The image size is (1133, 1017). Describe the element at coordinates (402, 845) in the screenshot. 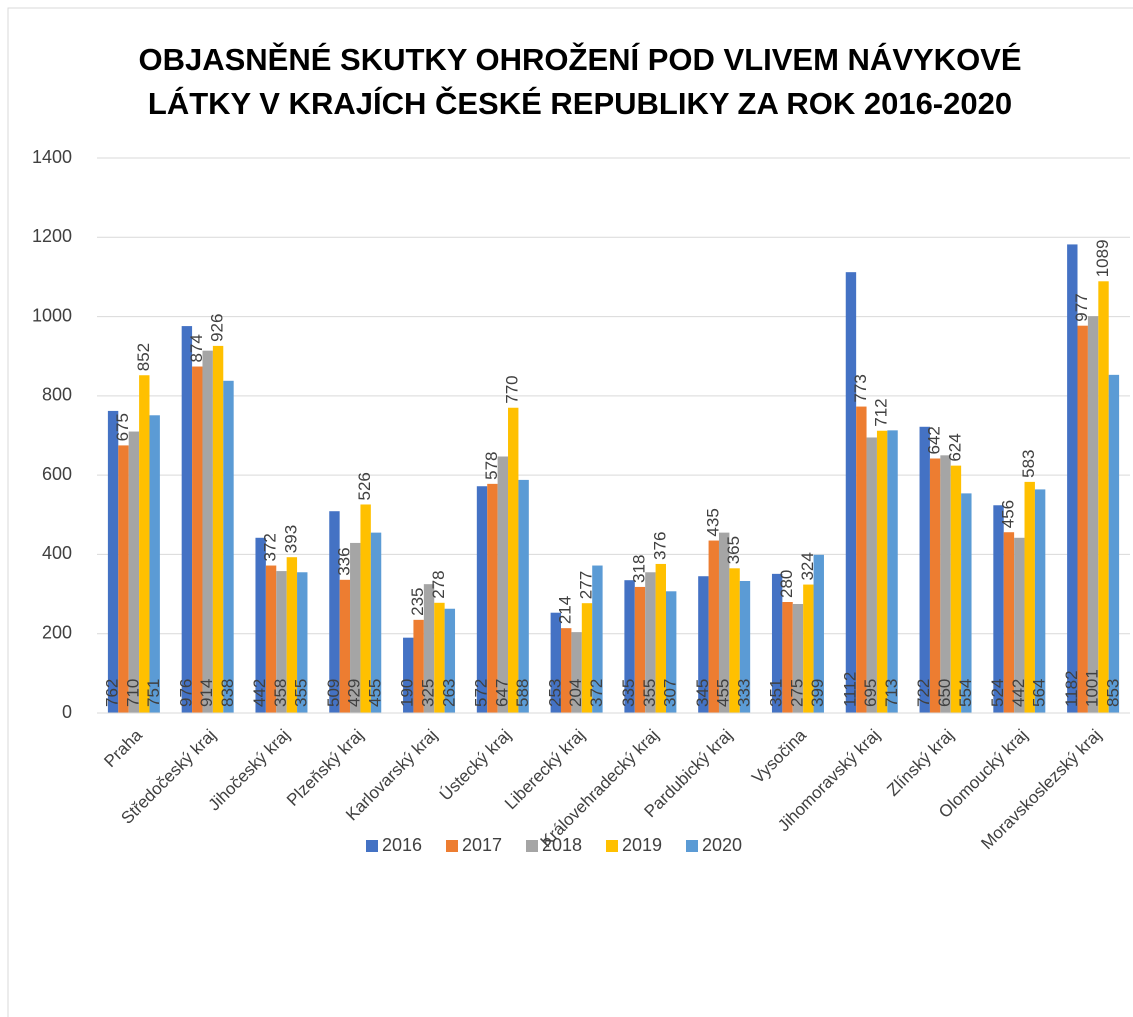

I see `legend-label: 2016` at that location.